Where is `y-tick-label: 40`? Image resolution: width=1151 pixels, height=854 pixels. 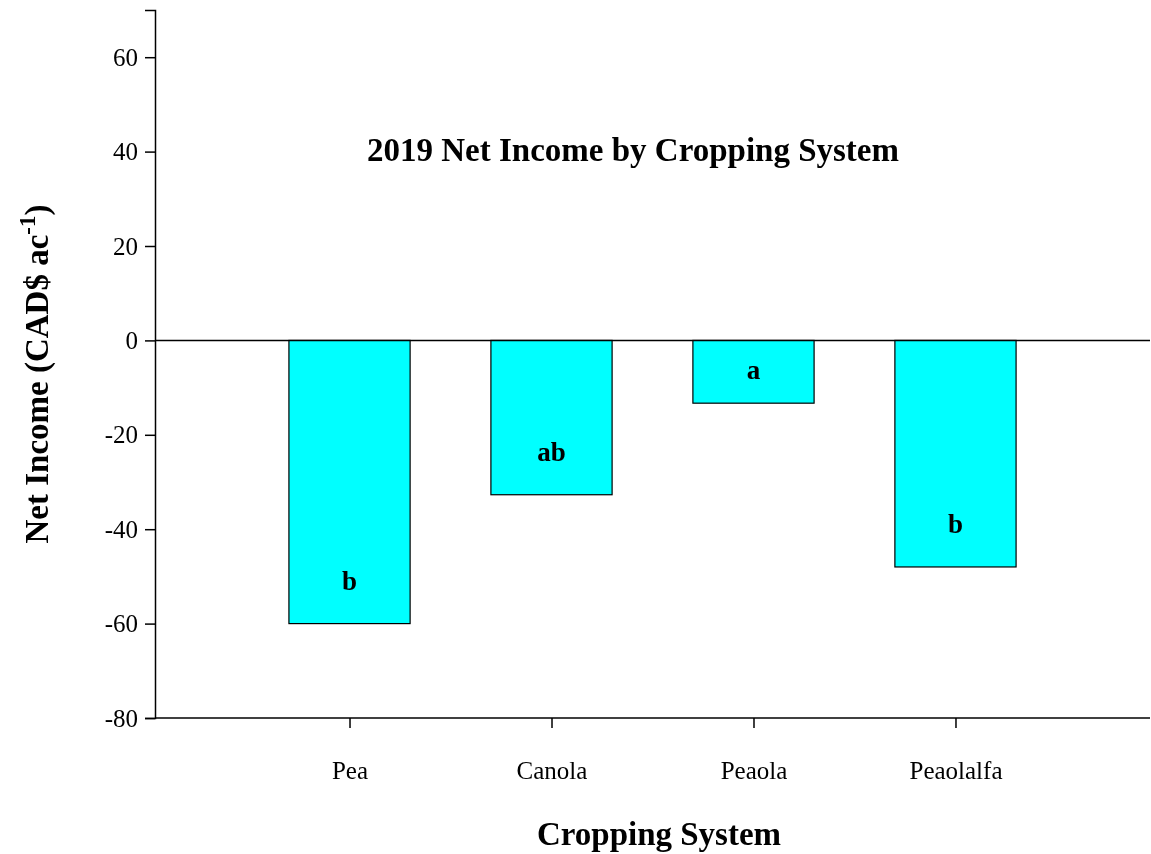
y-tick-label: 40 is located at coordinates (125, 152).